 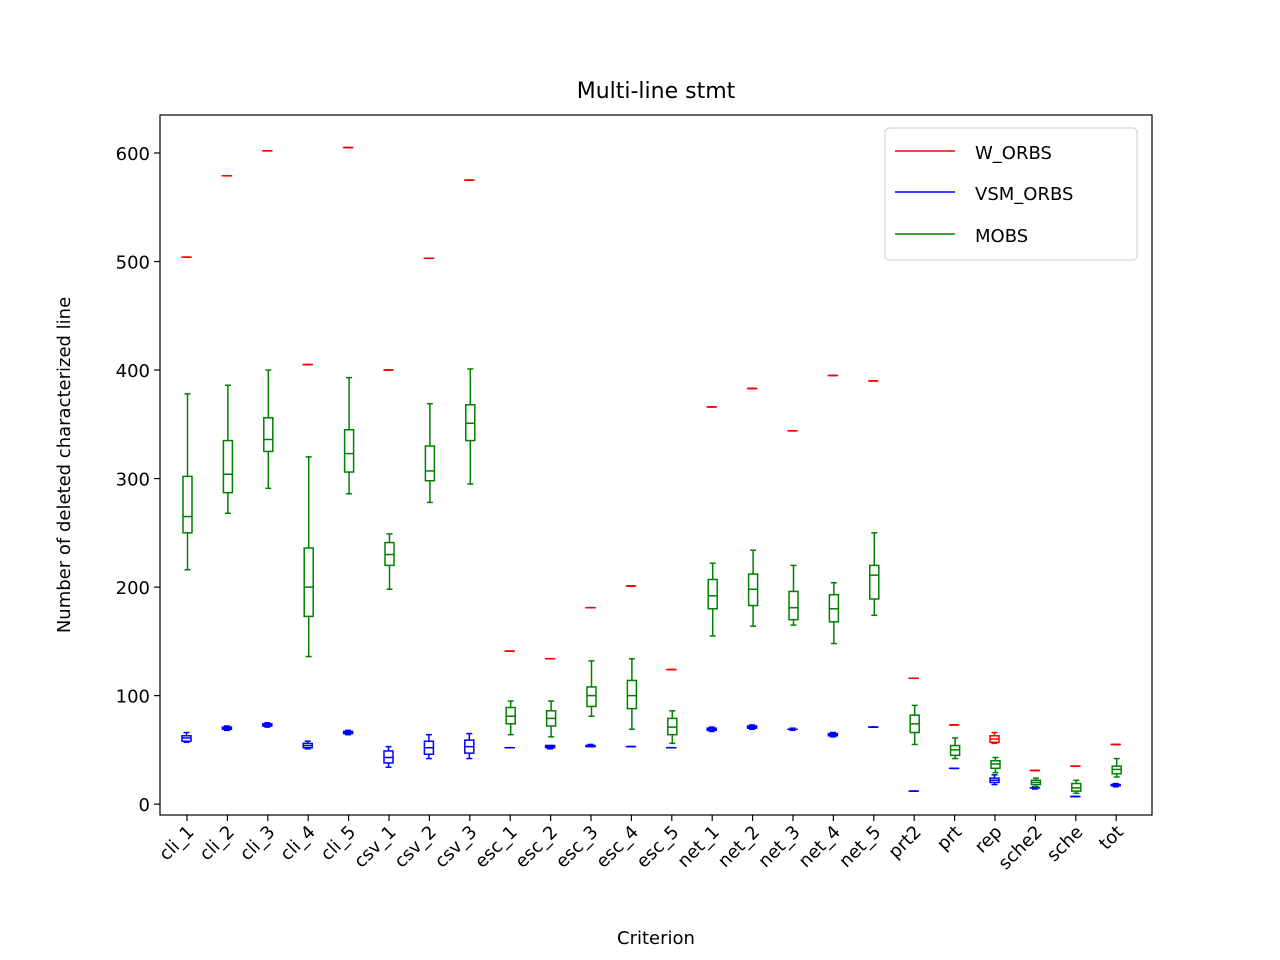 I want to click on legend-frame, so click(x=1011, y=194).